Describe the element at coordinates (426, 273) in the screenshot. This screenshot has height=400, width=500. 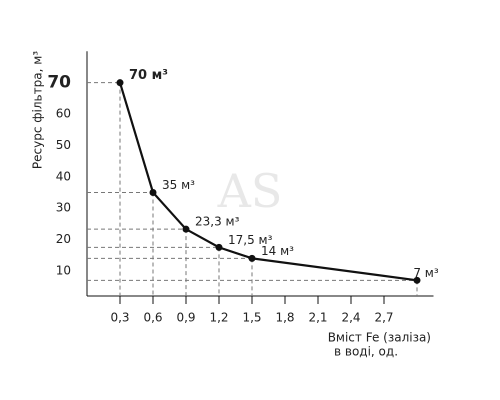
I see `data-label: 7 м³` at that location.